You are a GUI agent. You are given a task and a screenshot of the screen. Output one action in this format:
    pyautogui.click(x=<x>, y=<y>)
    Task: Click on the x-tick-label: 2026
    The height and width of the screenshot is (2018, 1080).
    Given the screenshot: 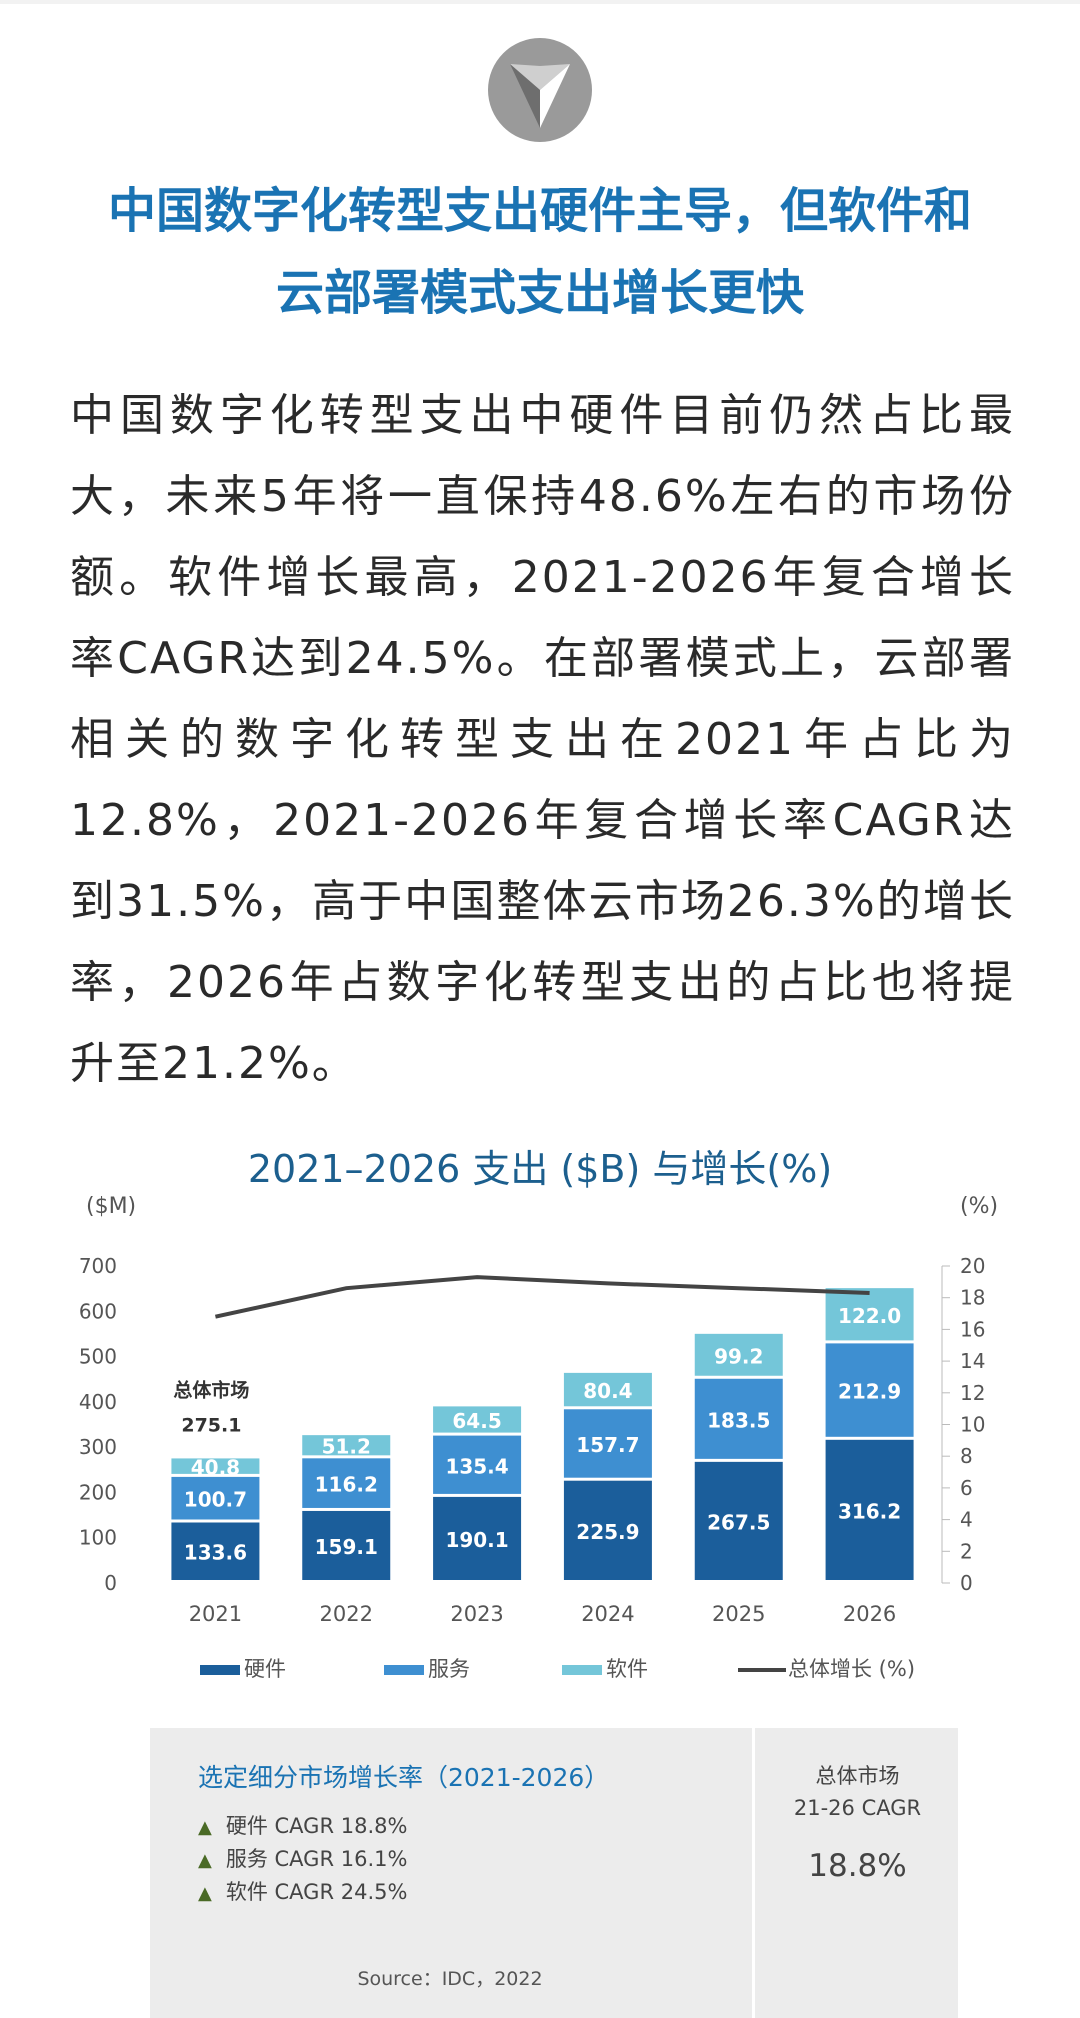 What is the action you would take?
    pyautogui.click(x=869, y=1614)
    